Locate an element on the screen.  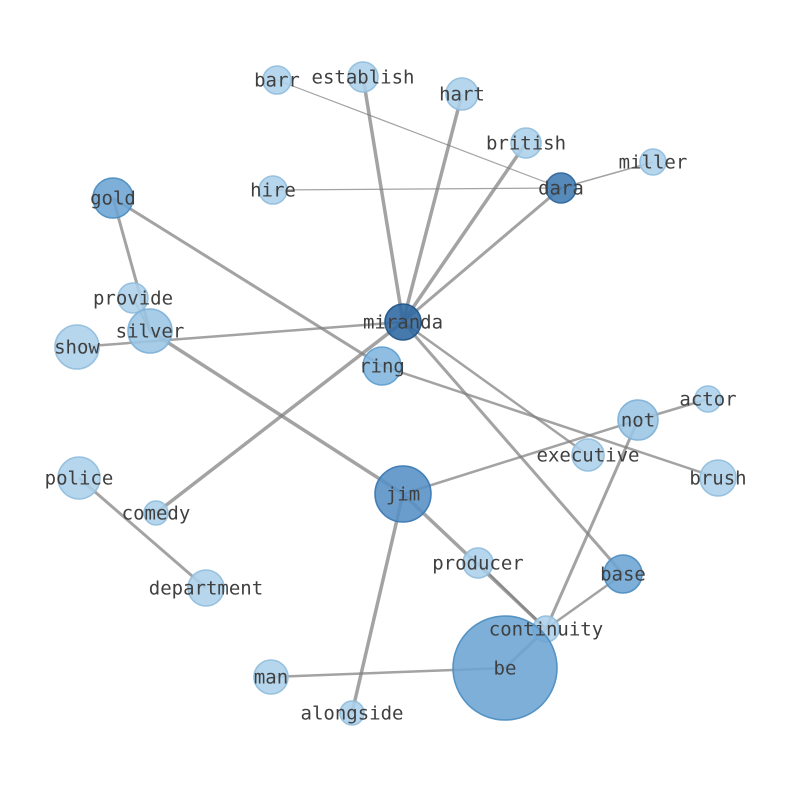
graph-node-actor is located at coordinates (708, 399).